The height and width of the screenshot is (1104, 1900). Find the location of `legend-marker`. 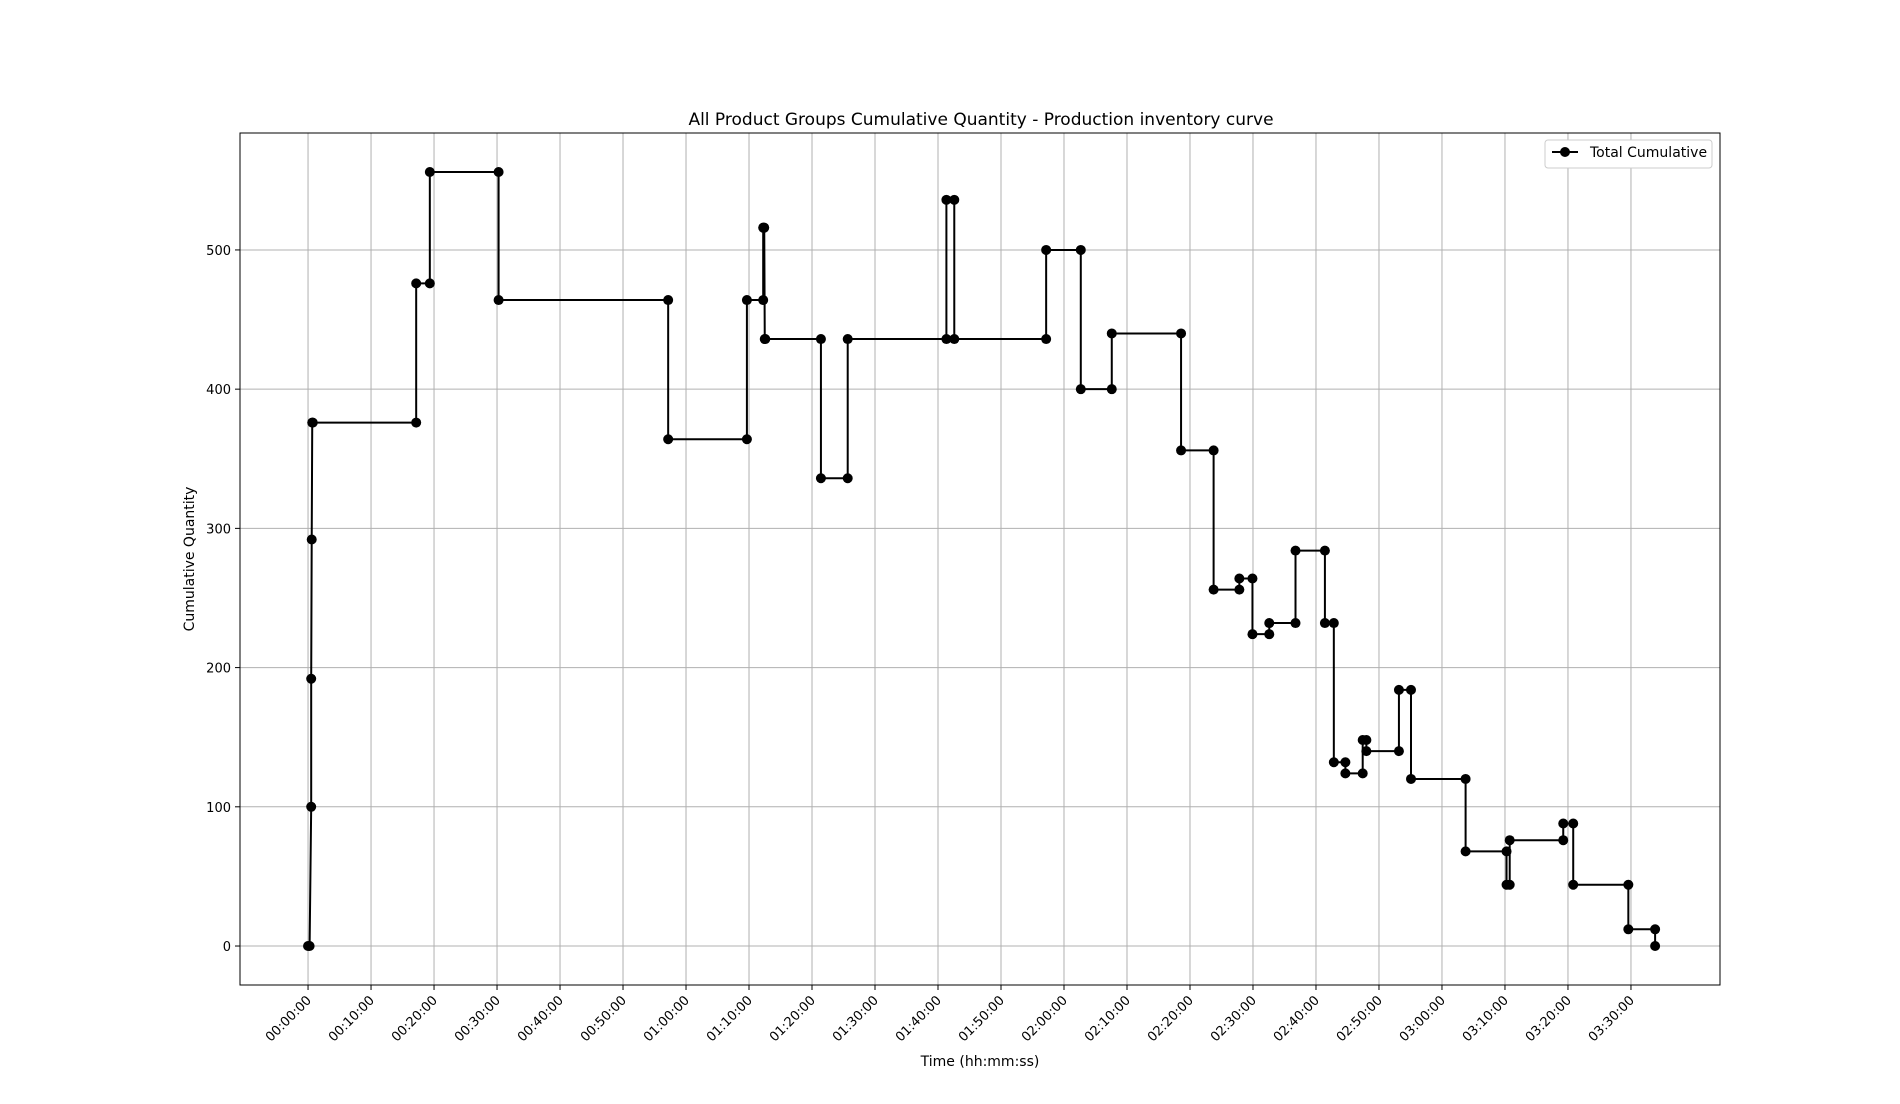

legend-marker is located at coordinates (1565, 152).